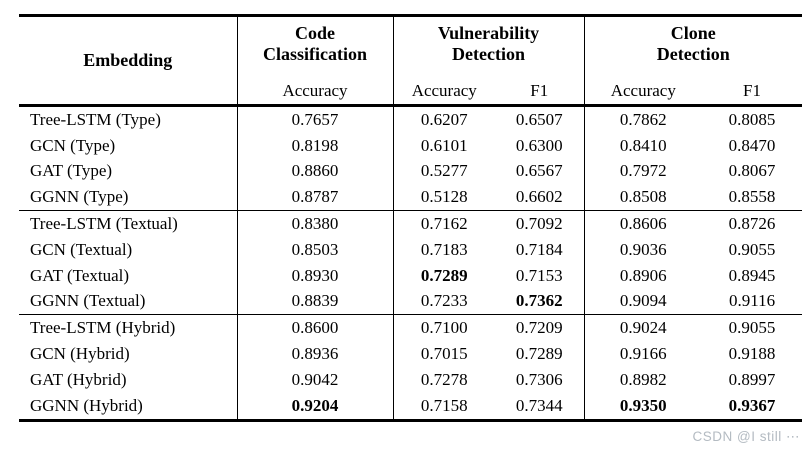 The image size is (808, 452). What do you see at coordinates (643, 301) in the screenshot?
I see `cell-clone-accuracy: 0.9094` at bounding box center [643, 301].